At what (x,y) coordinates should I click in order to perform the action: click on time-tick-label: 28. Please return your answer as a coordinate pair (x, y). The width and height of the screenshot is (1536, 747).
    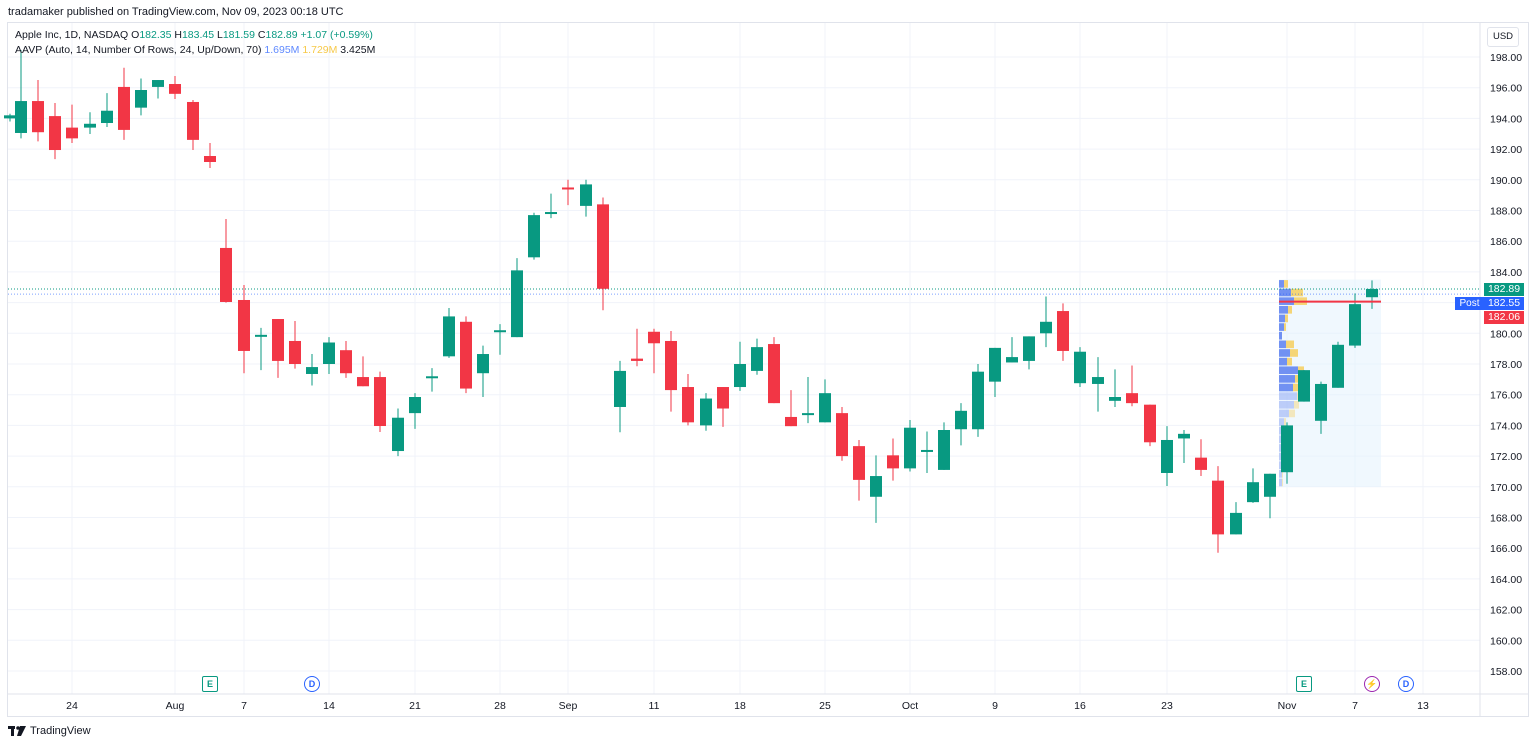
    Looking at the image, I should click on (500, 706).